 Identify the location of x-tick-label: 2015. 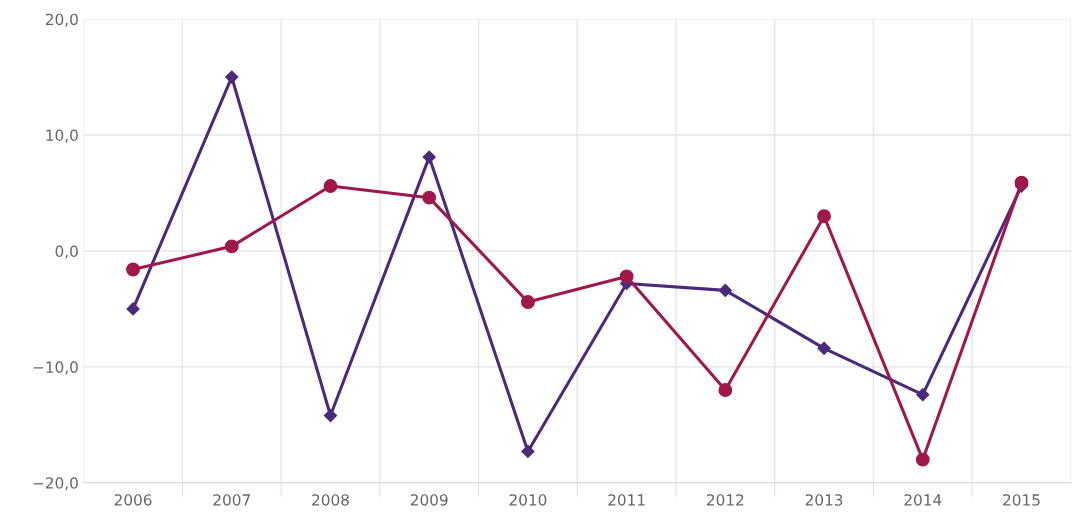
(1021, 500).